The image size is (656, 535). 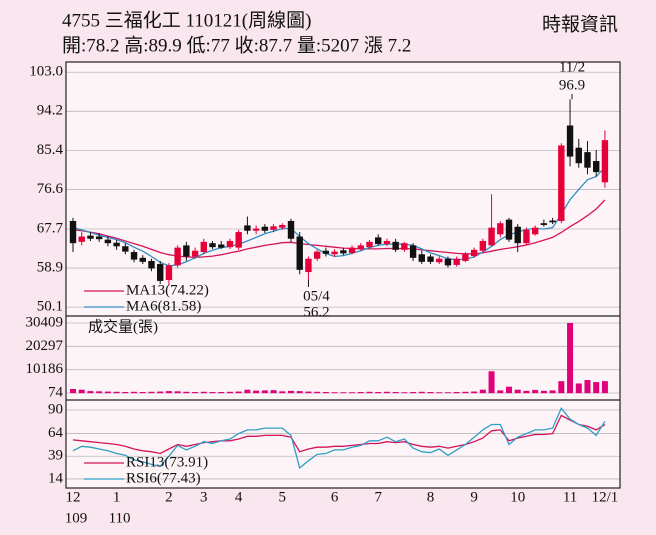 I want to click on y-tick-label: 74, so click(x=56, y=392).